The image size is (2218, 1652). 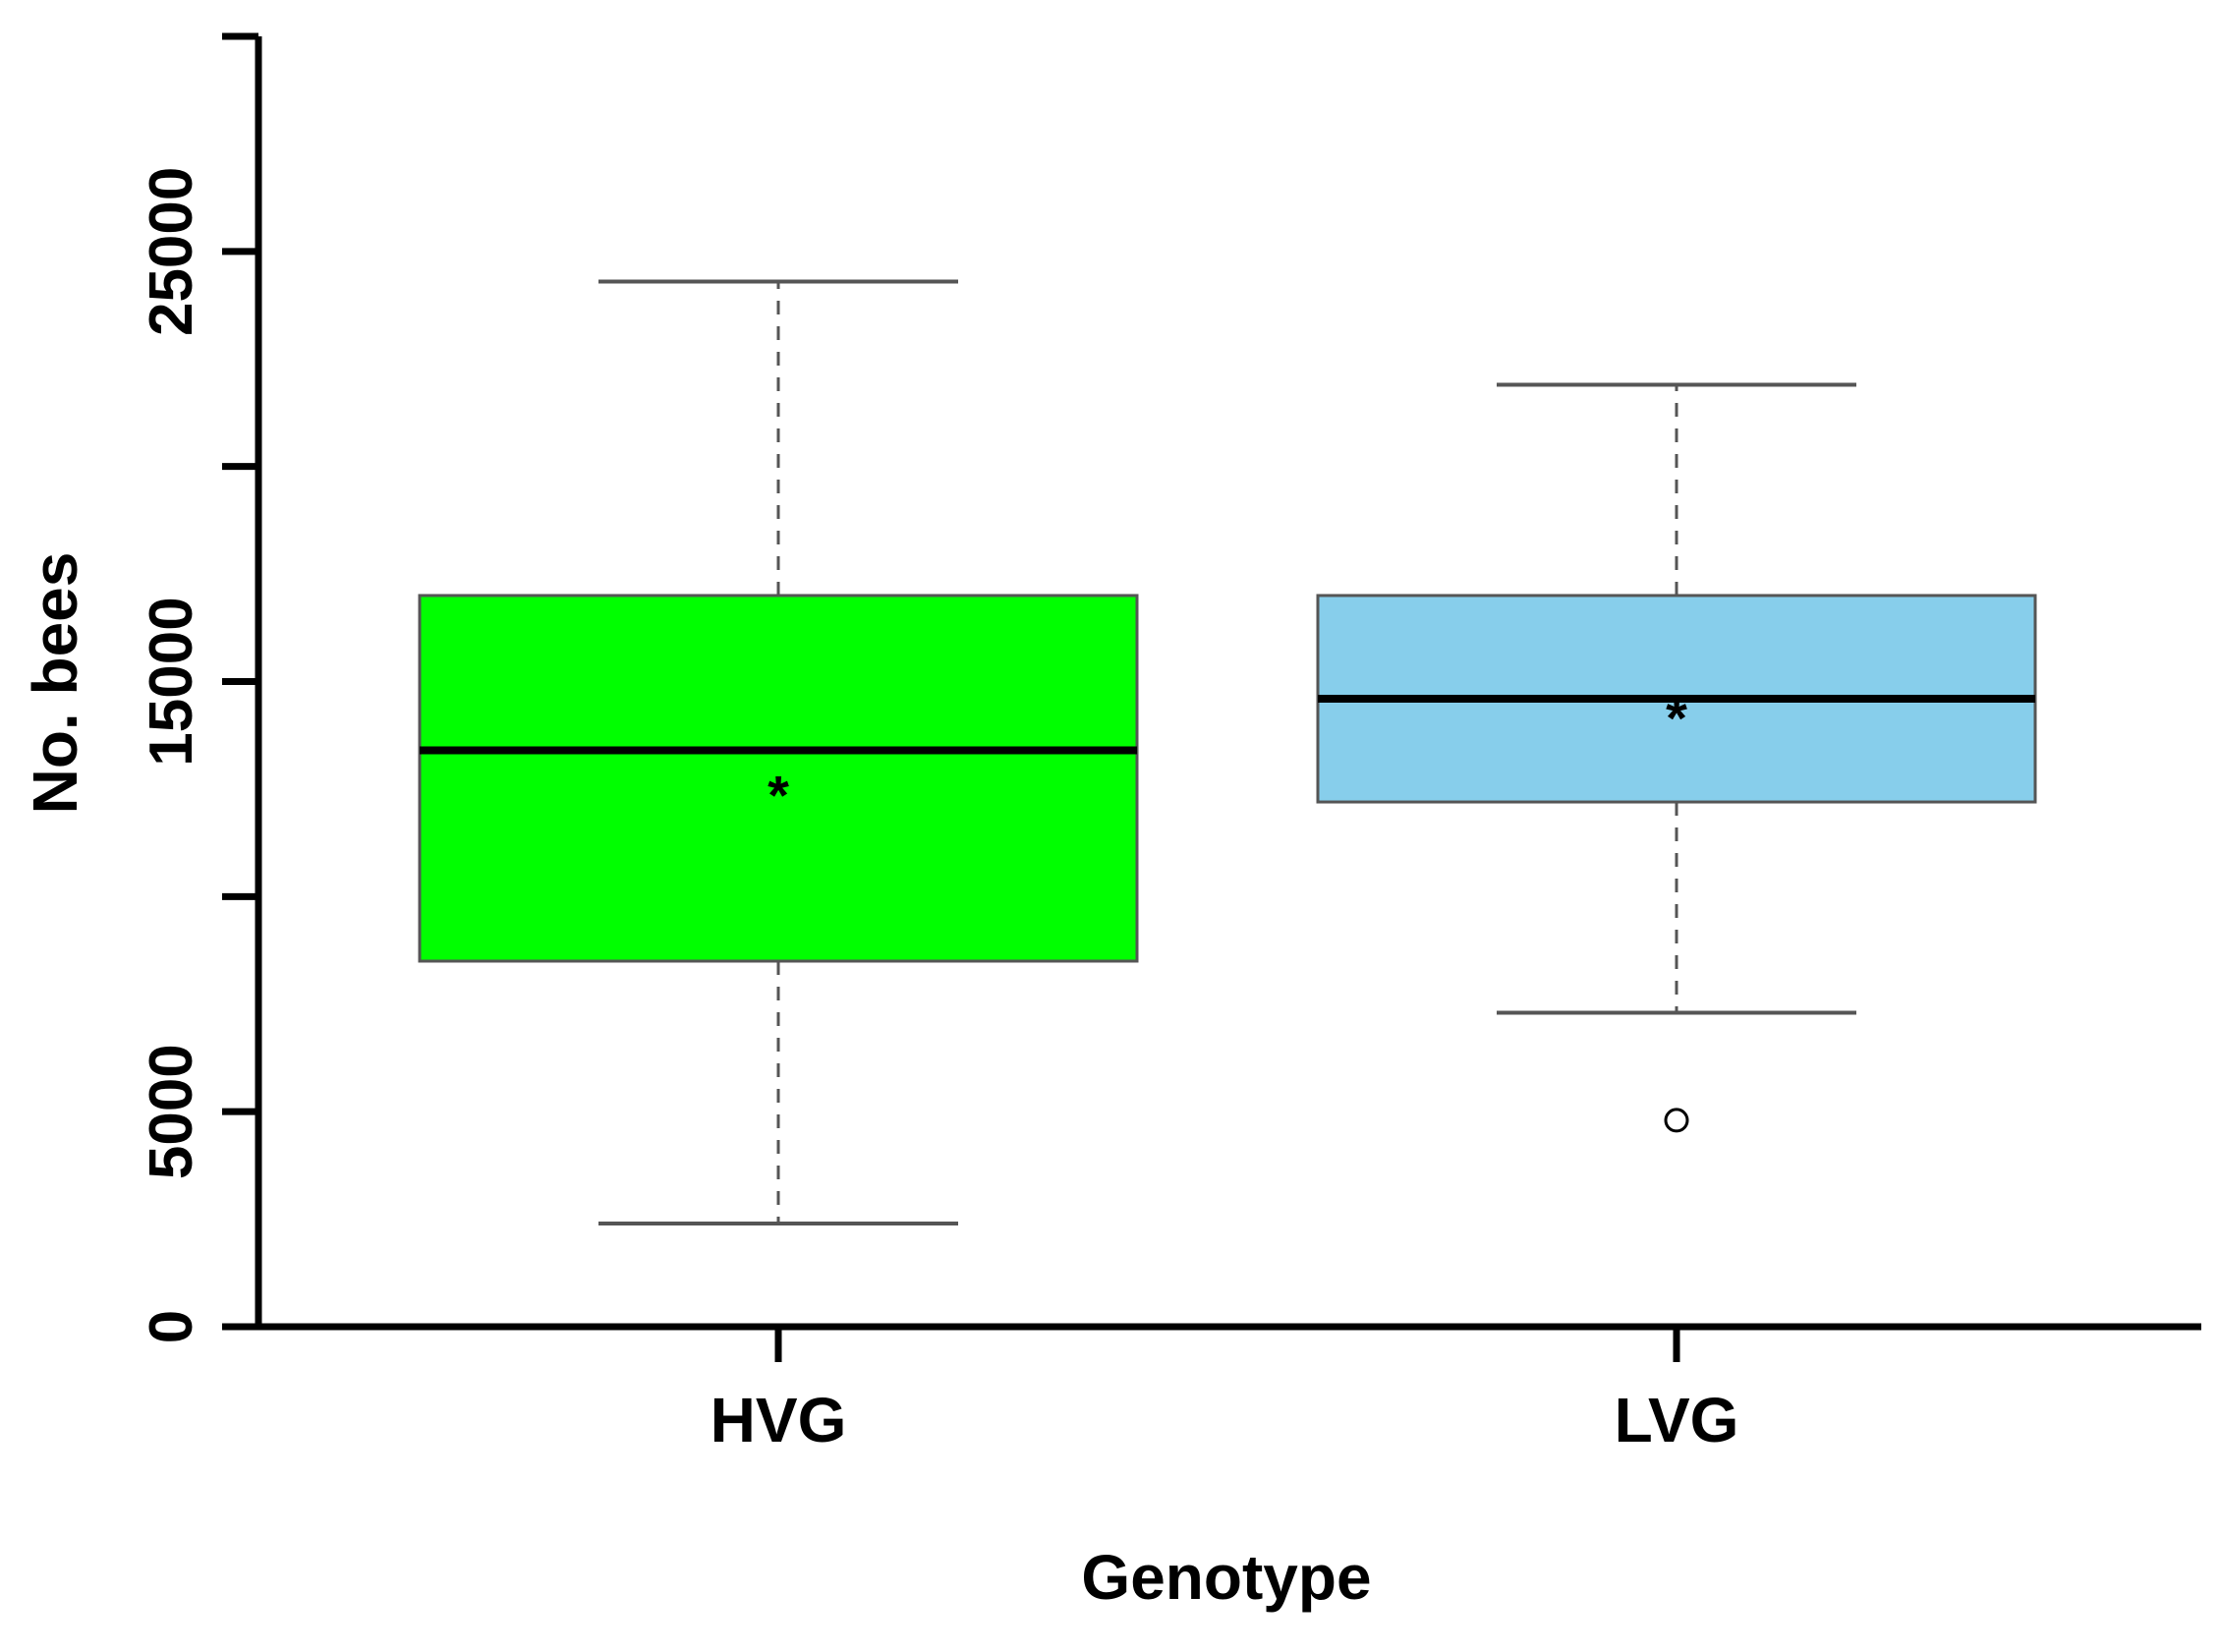 I want to click on outlier-point, so click(x=1676, y=1120).